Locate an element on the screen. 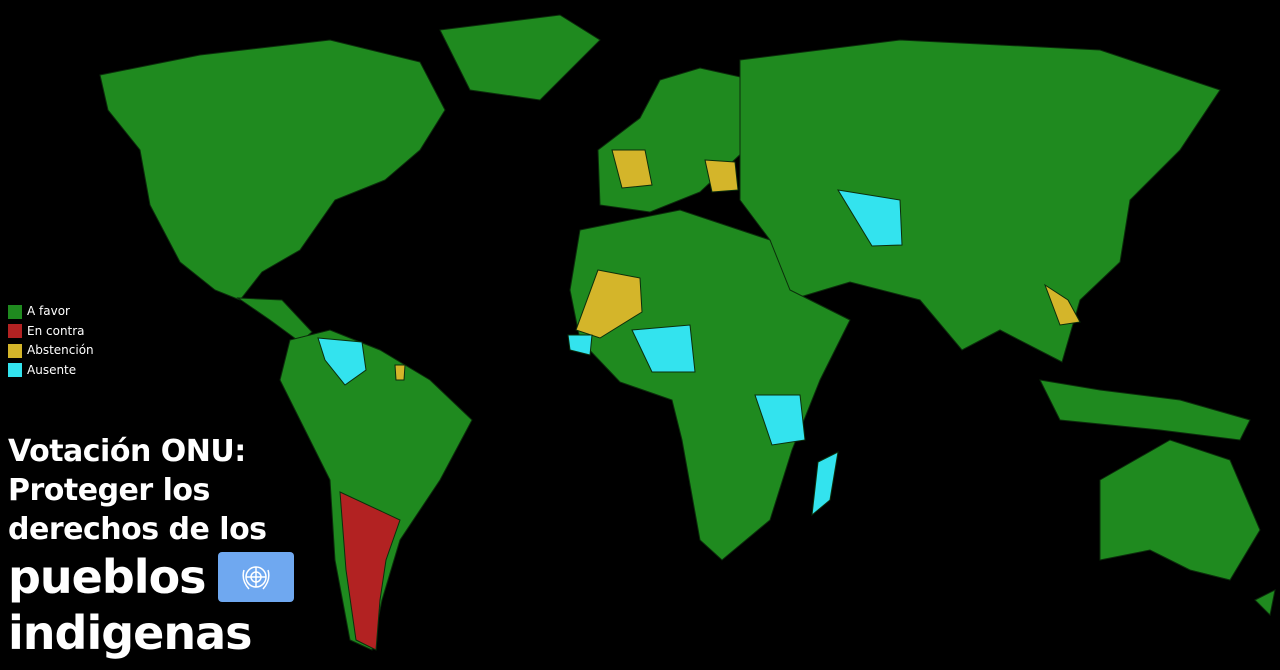 Image resolution: width=1280 pixels, height=670 pixels. un-emblem-icon is located at coordinates (256, 578).